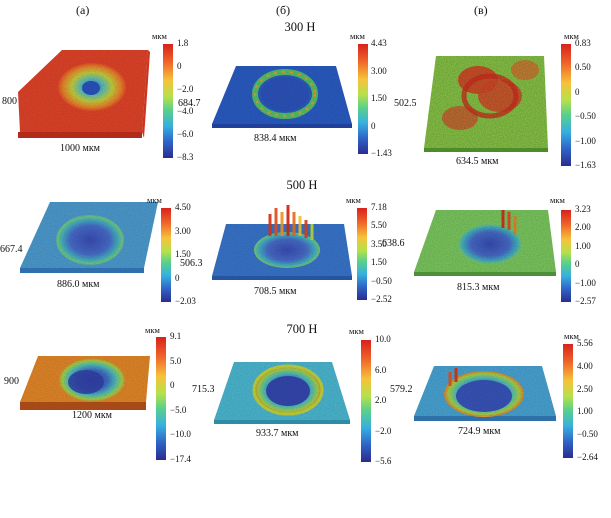 This screenshot has height=518, width=611. I want to click on row-label-700: 700 Н, so click(302, 329).